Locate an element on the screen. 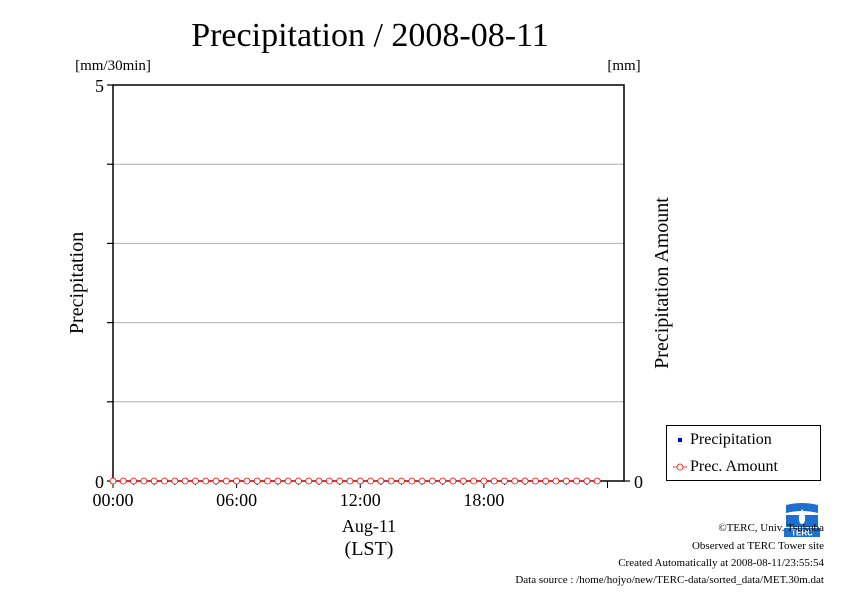  x-axis-date-label: Aug-11 is located at coordinates (369, 526).